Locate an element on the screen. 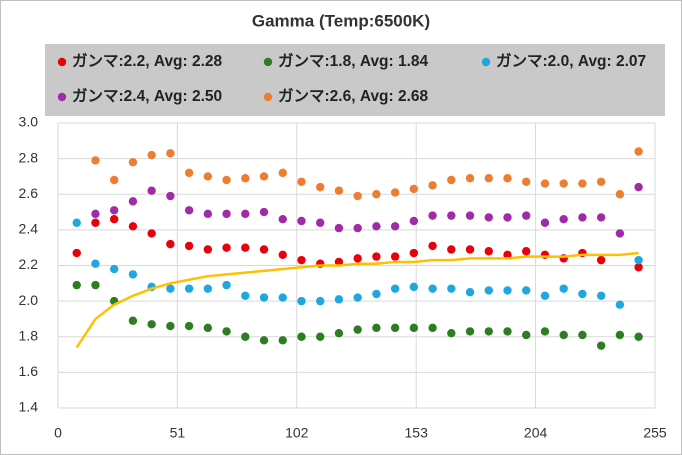 Image resolution: width=682 pixels, height=455 pixels. x-tick-label: 204 is located at coordinates (536, 433).